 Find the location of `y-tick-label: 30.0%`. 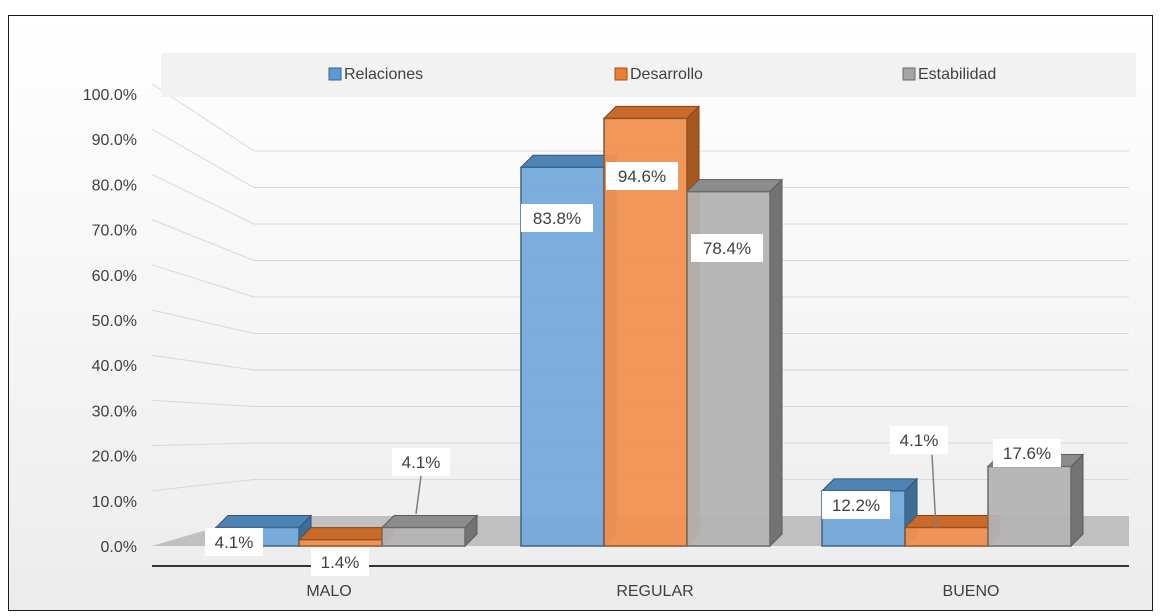

y-tick-label: 30.0% is located at coordinates (114, 411).